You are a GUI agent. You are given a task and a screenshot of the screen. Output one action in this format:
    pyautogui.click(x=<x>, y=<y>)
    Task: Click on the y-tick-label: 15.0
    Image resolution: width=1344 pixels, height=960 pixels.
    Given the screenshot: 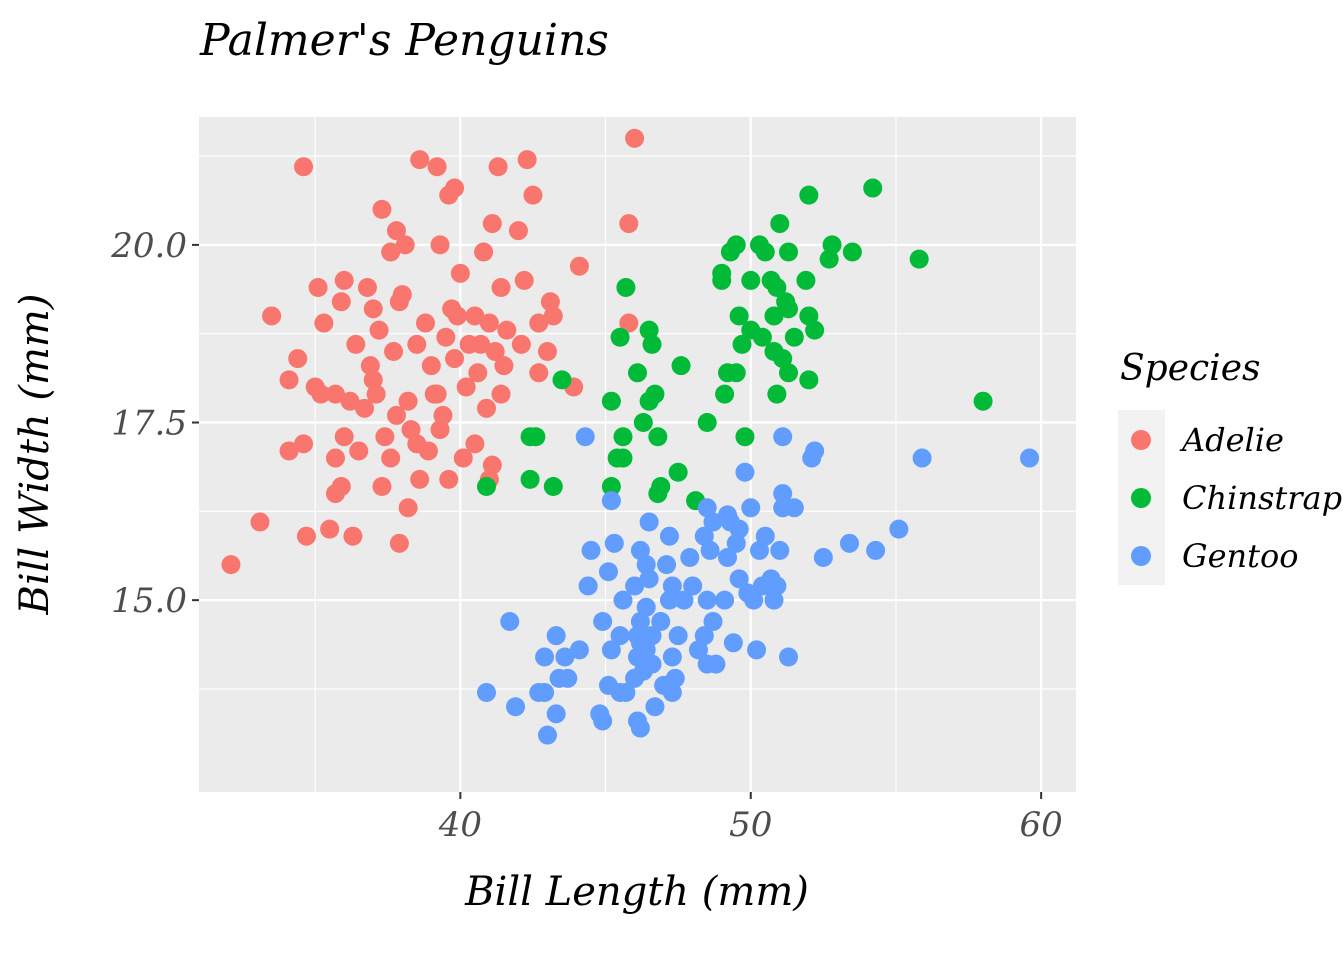 What is the action you would take?
    pyautogui.click(x=149, y=601)
    